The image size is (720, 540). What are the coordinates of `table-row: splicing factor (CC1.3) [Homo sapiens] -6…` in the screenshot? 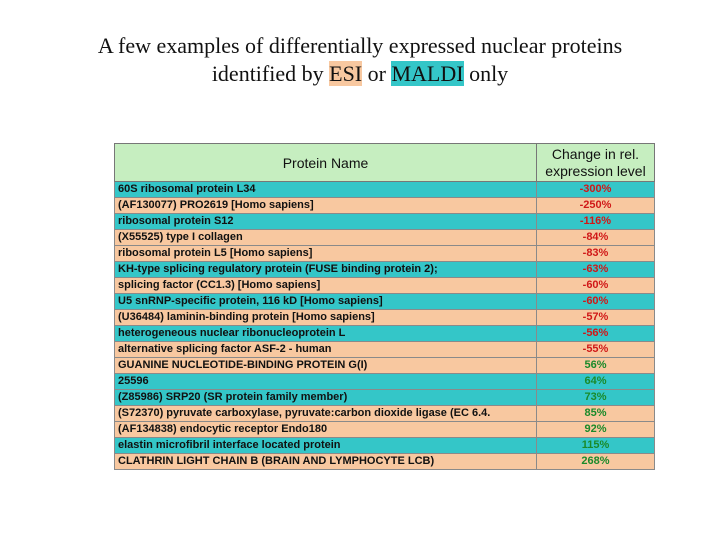 It's located at (384, 285).